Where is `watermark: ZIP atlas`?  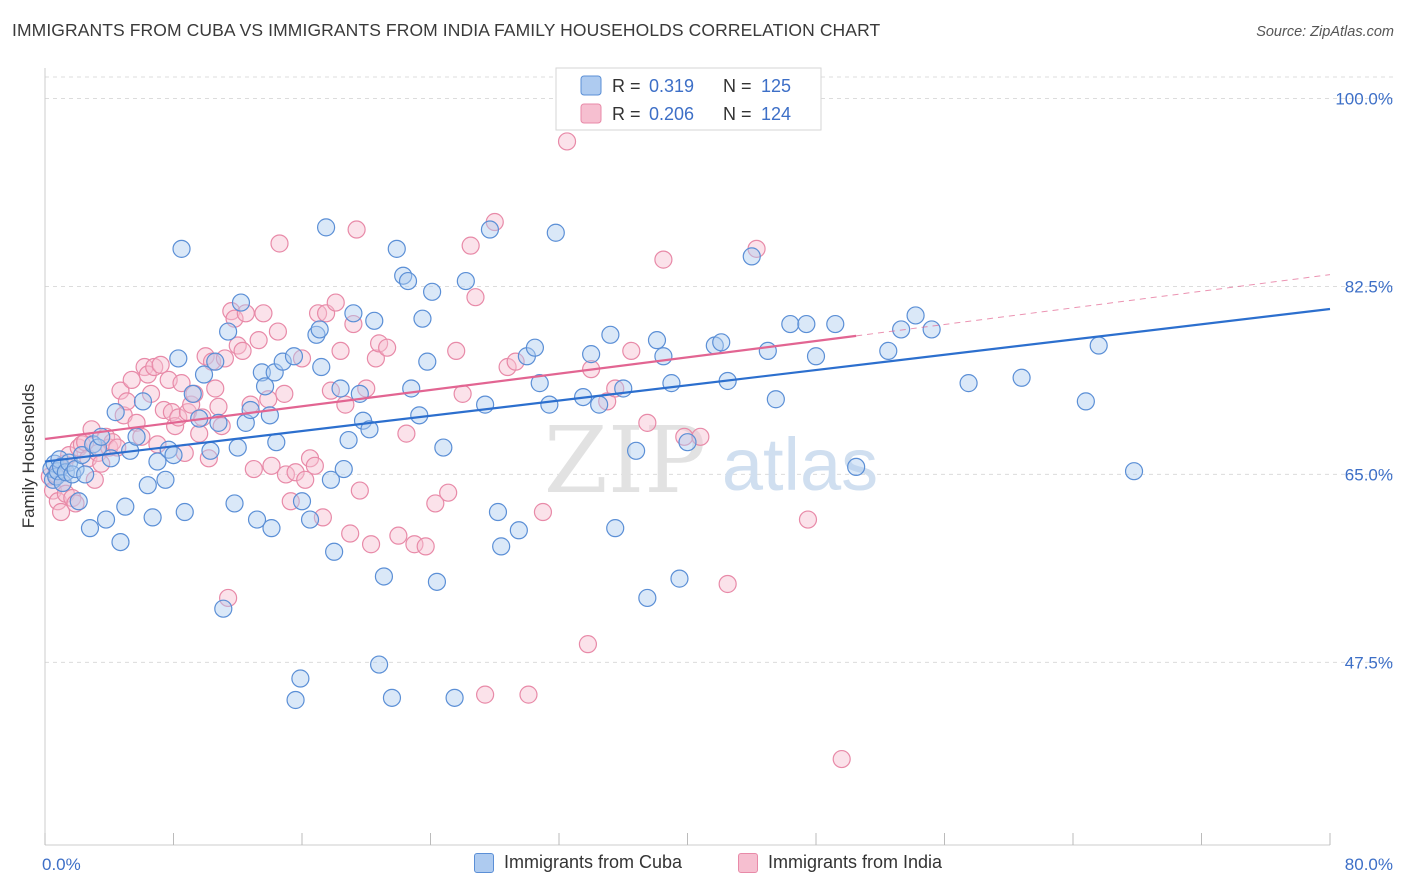 watermark: ZIP atlas is located at coordinates (711, 460).